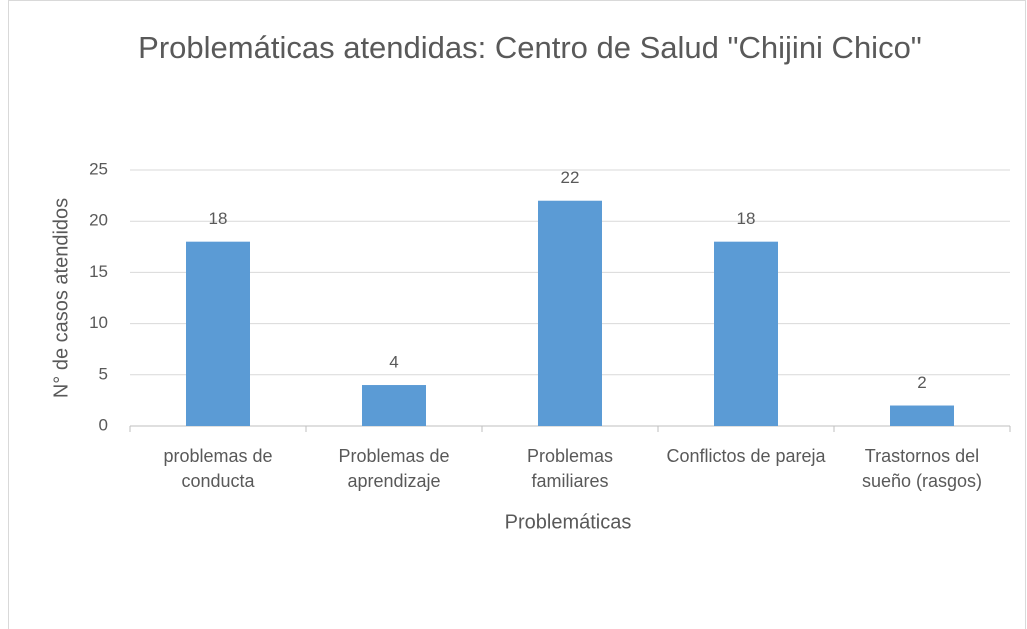  I want to click on data-label: 22, so click(570, 177).